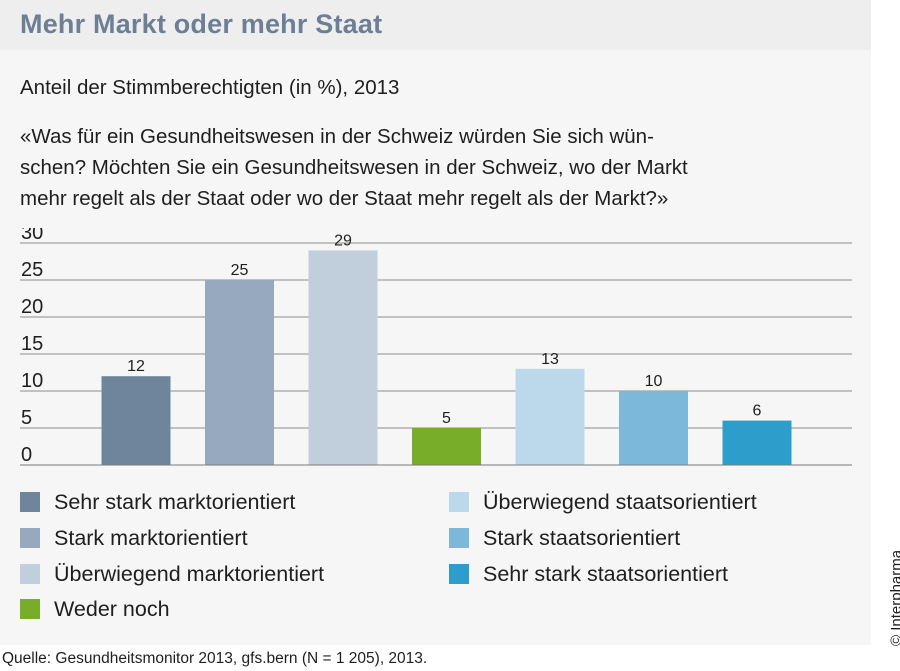 The image size is (900, 671). Describe the element at coordinates (151, 537) in the screenshot. I see `legend-label: Stark marktorientiert` at that location.